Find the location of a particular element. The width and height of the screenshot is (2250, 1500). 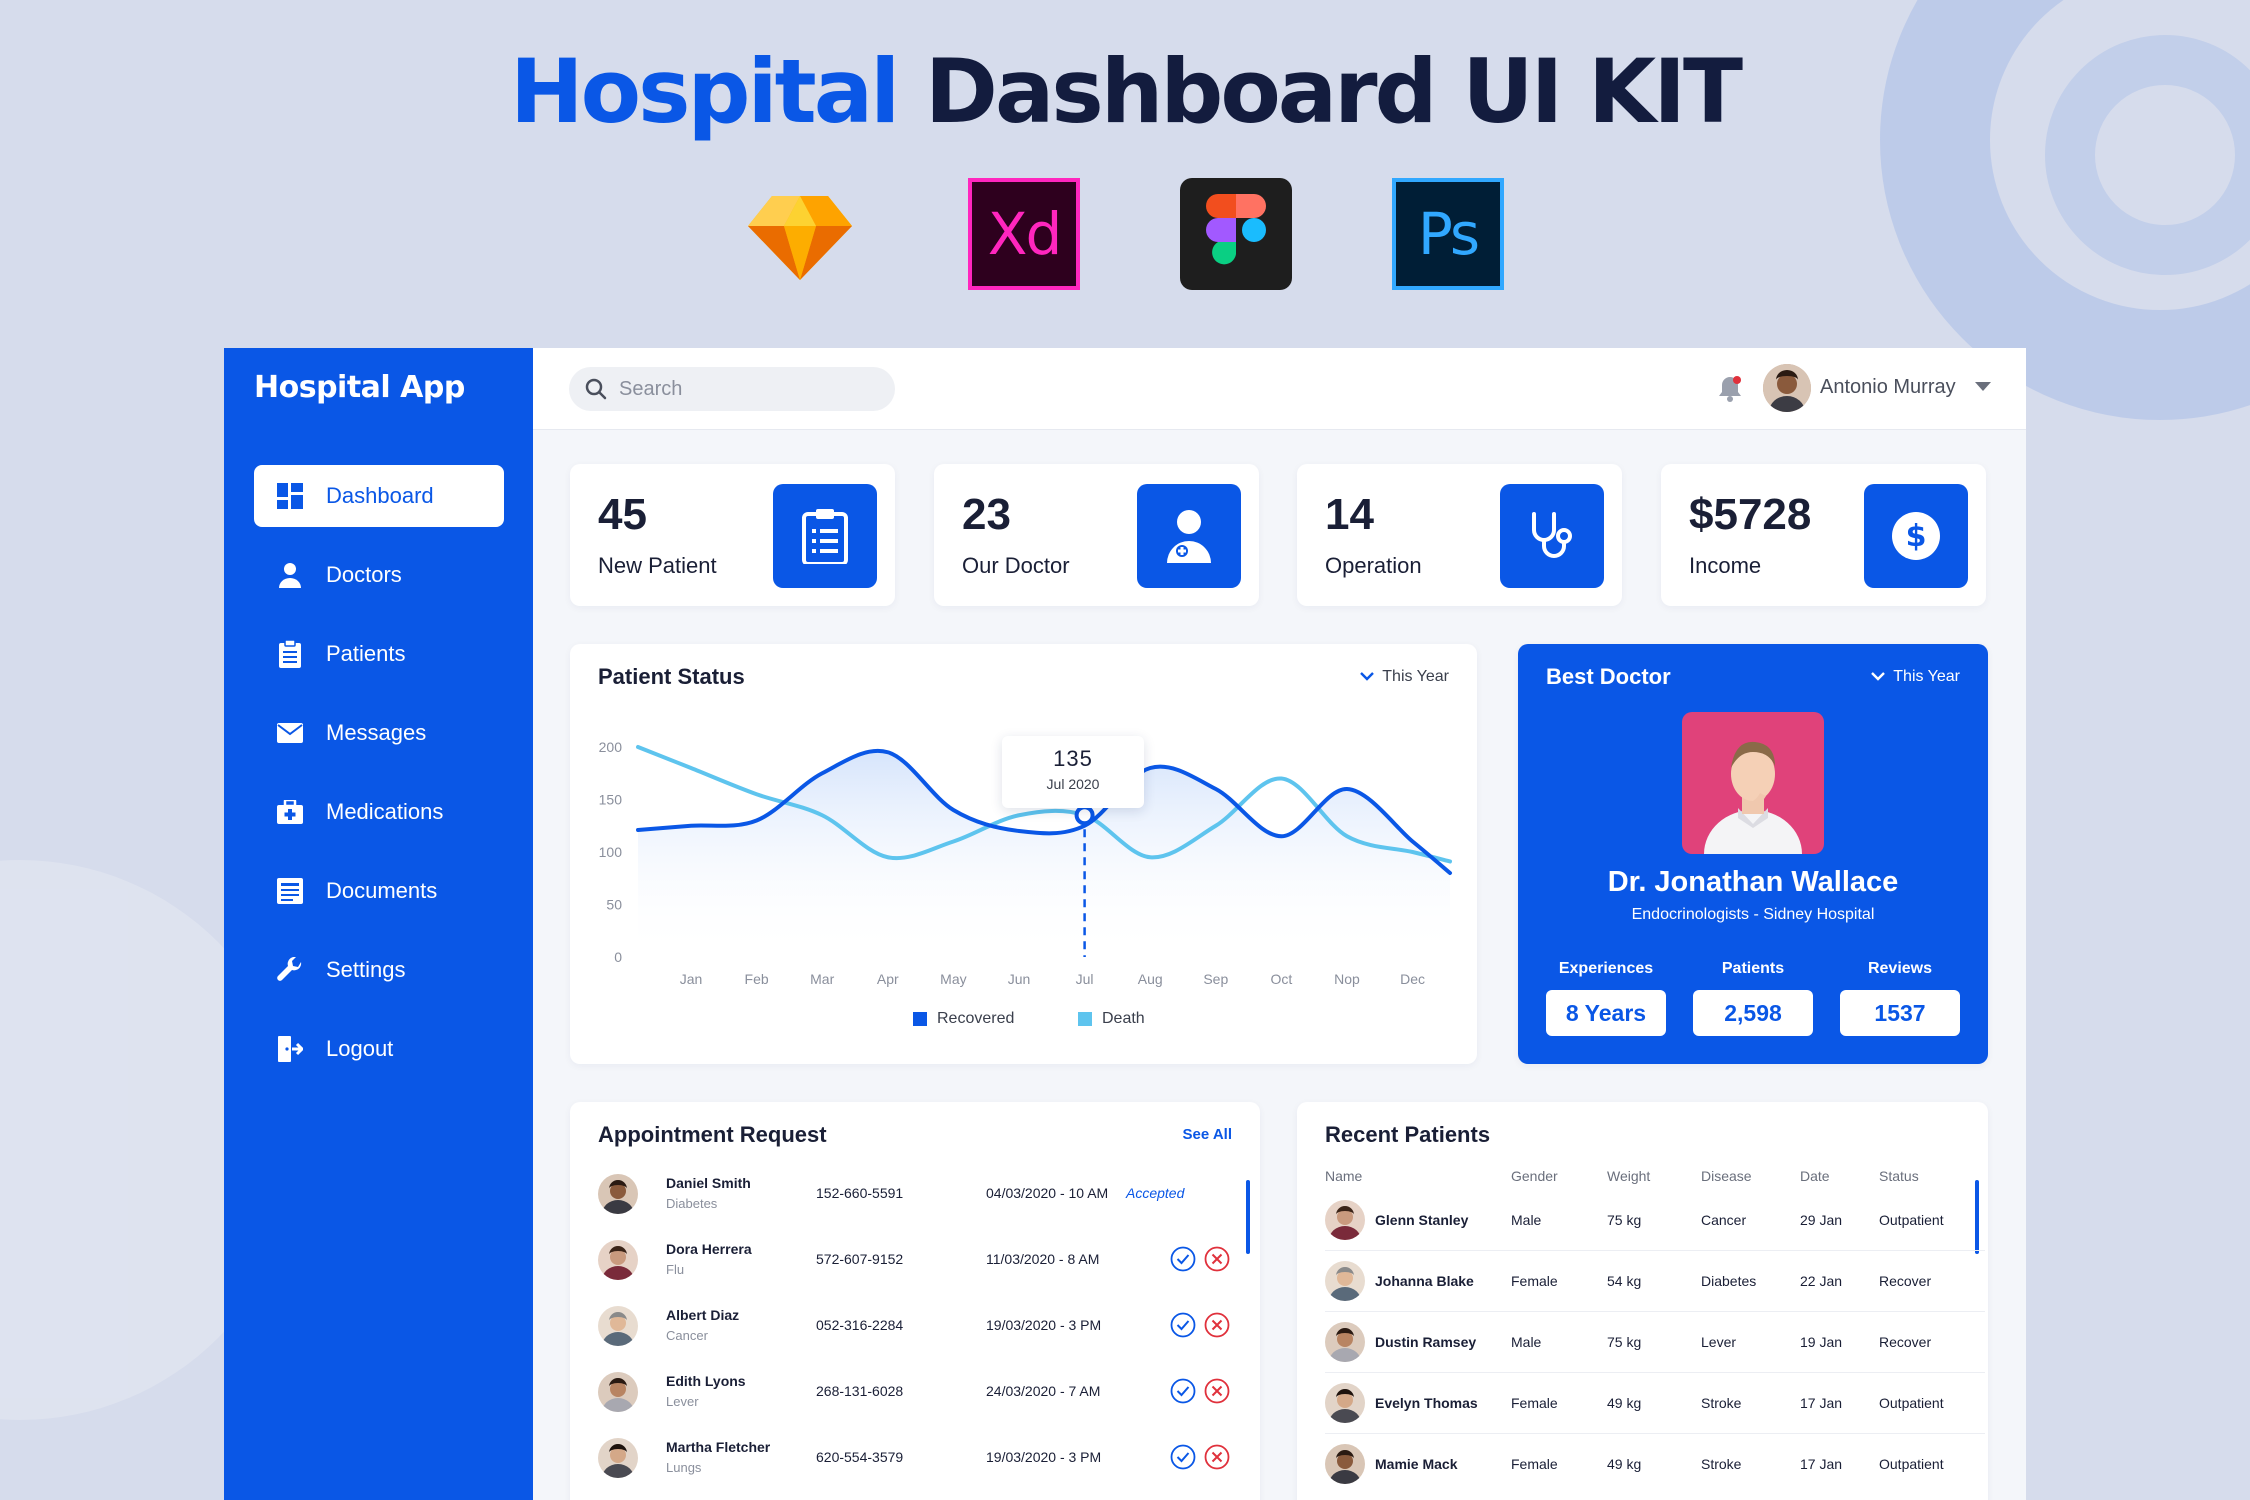

sidebar-item-dashboard: Dashboard is located at coordinates (379, 496).